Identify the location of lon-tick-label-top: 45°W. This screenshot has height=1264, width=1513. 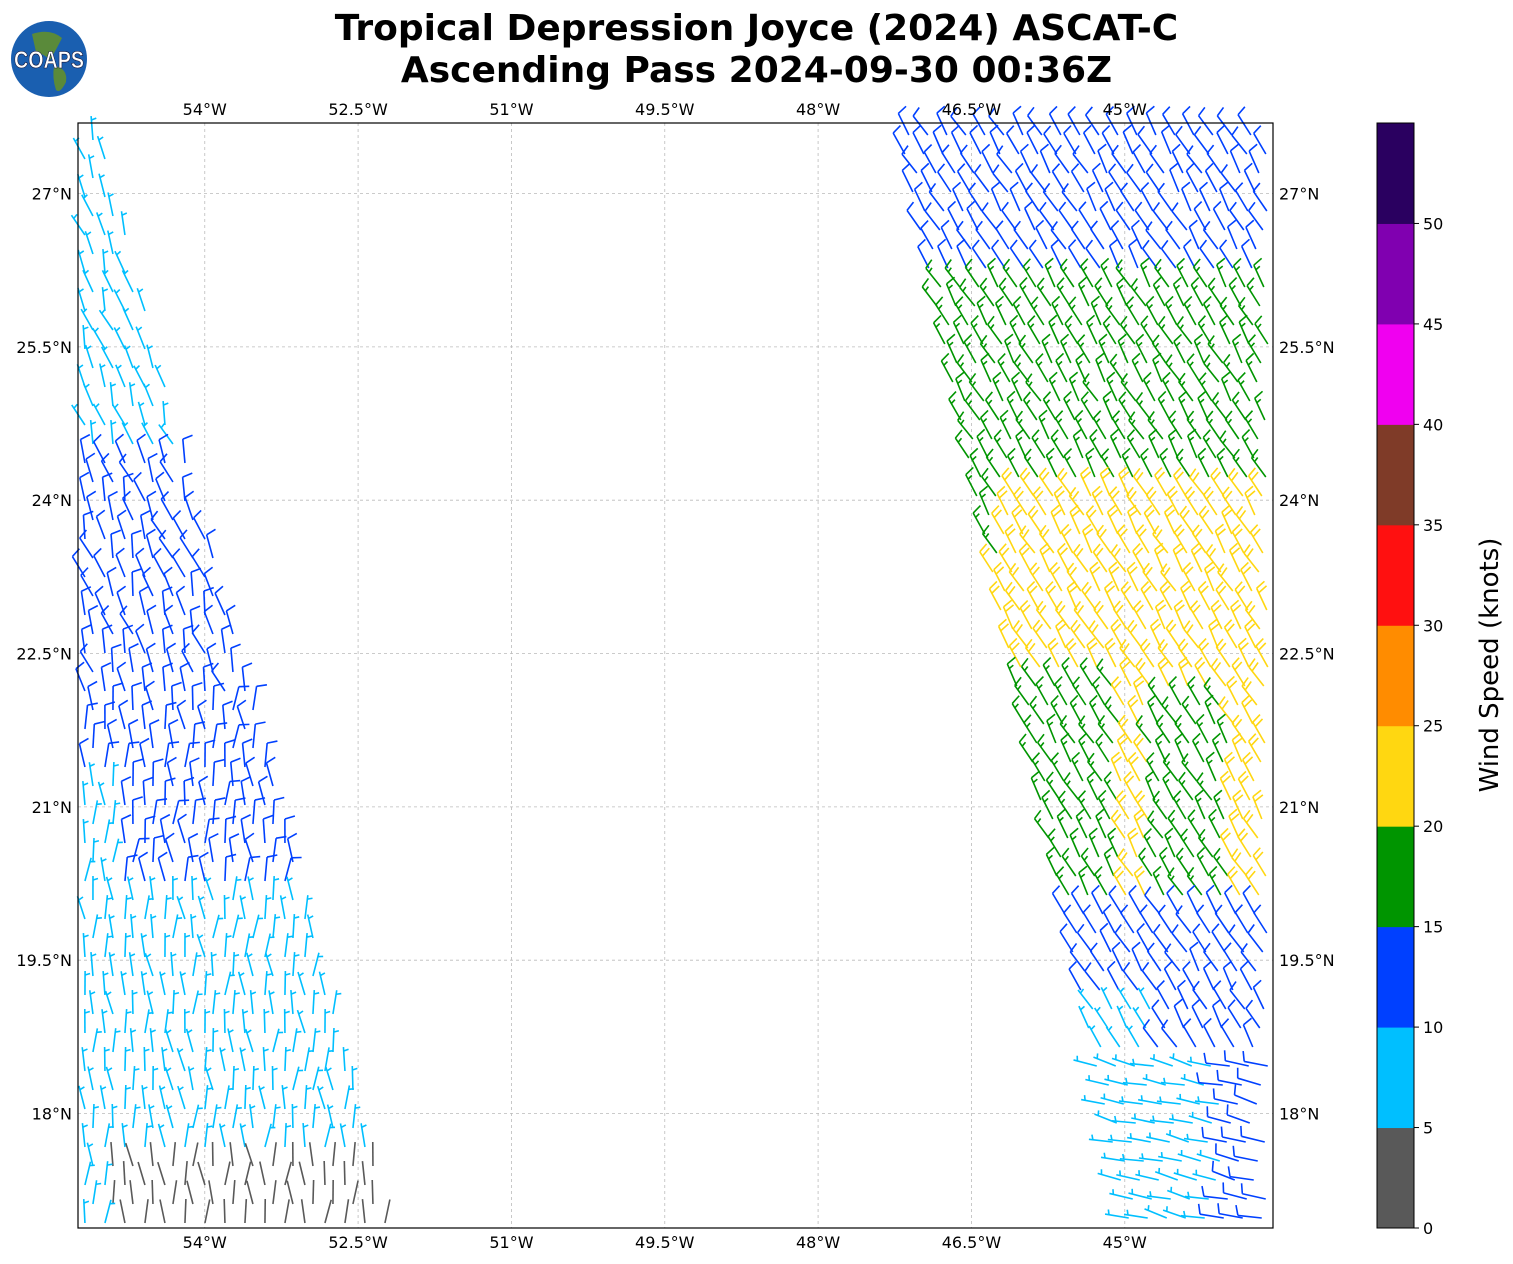
(1125, 109).